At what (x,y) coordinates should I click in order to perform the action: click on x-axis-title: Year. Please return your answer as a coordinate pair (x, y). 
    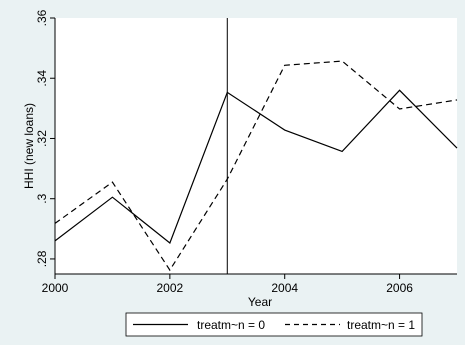
    Looking at the image, I should click on (260, 302).